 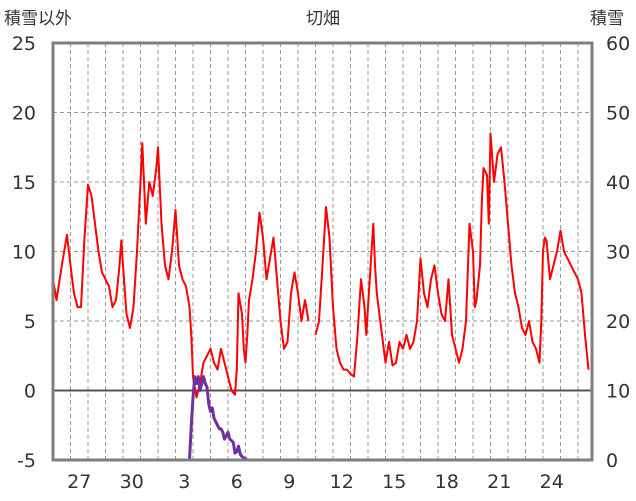 What do you see at coordinates (612, 461) in the screenshot?
I see `y-right-tick-label: 0` at bounding box center [612, 461].